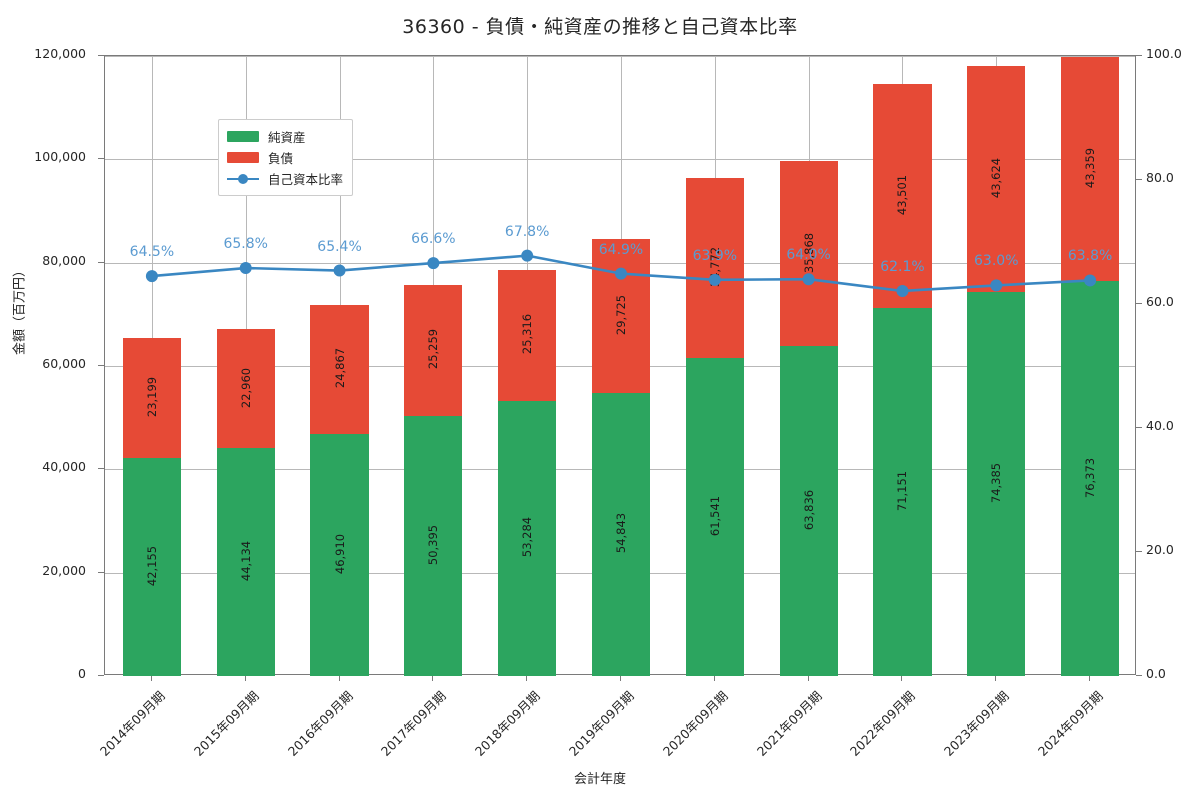 Image resolution: width=1200 pixels, height=800 pixels. Describe the element at coordinates (60, 53) in the screenshot. I see `y-axis-tick-left: 120,000` at that location.